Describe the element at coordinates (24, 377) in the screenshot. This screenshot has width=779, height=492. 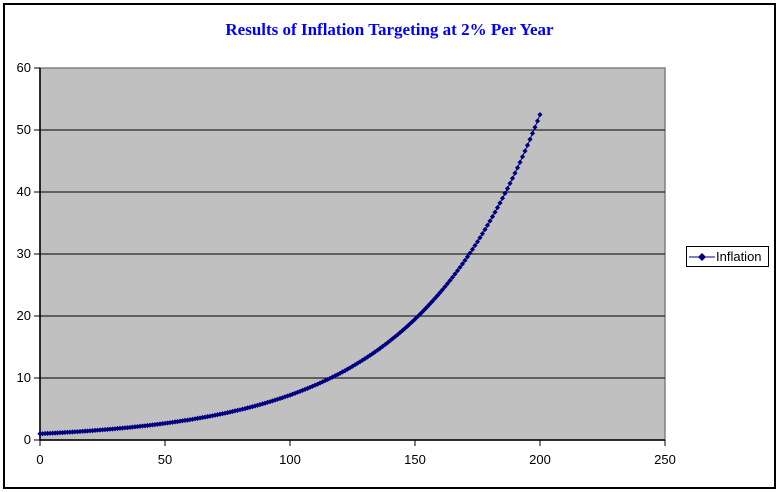
I see `y-tick-label: 10` at that location.